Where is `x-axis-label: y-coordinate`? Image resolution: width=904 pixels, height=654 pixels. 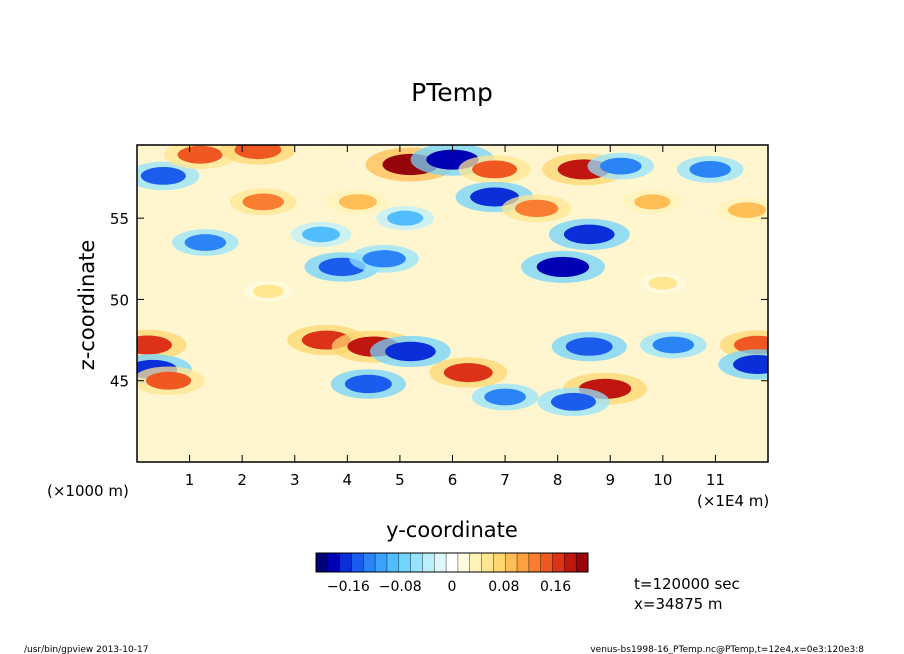 x-axis-label: y-coordinate is located at coordinates (452, 530).